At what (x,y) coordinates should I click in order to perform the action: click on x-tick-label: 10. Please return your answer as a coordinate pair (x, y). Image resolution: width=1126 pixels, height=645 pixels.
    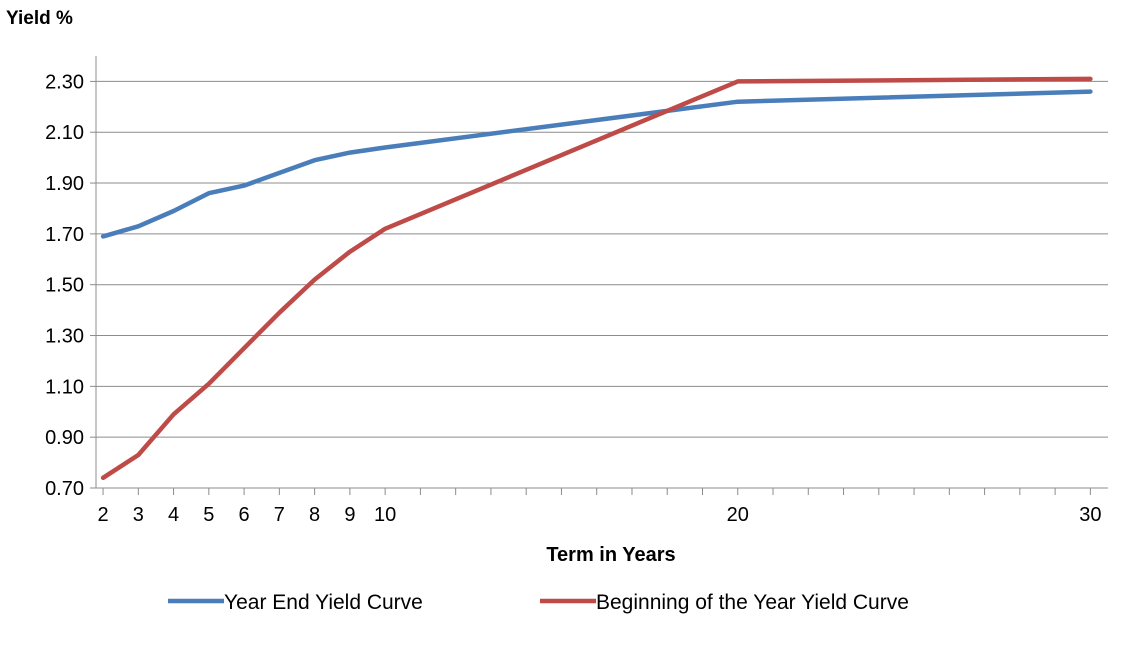
    Looking at the image, I should click on (385, 515).